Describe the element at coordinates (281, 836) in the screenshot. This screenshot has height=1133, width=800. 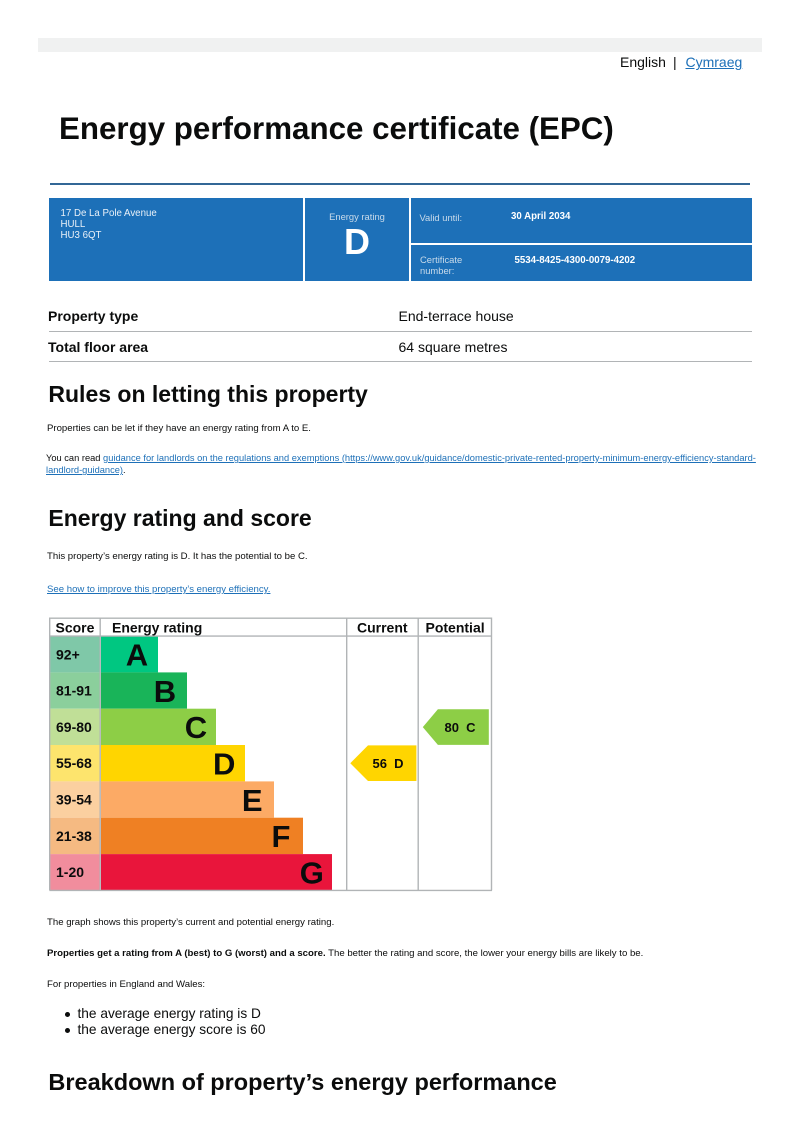
I see `svg-text: F` at that location.